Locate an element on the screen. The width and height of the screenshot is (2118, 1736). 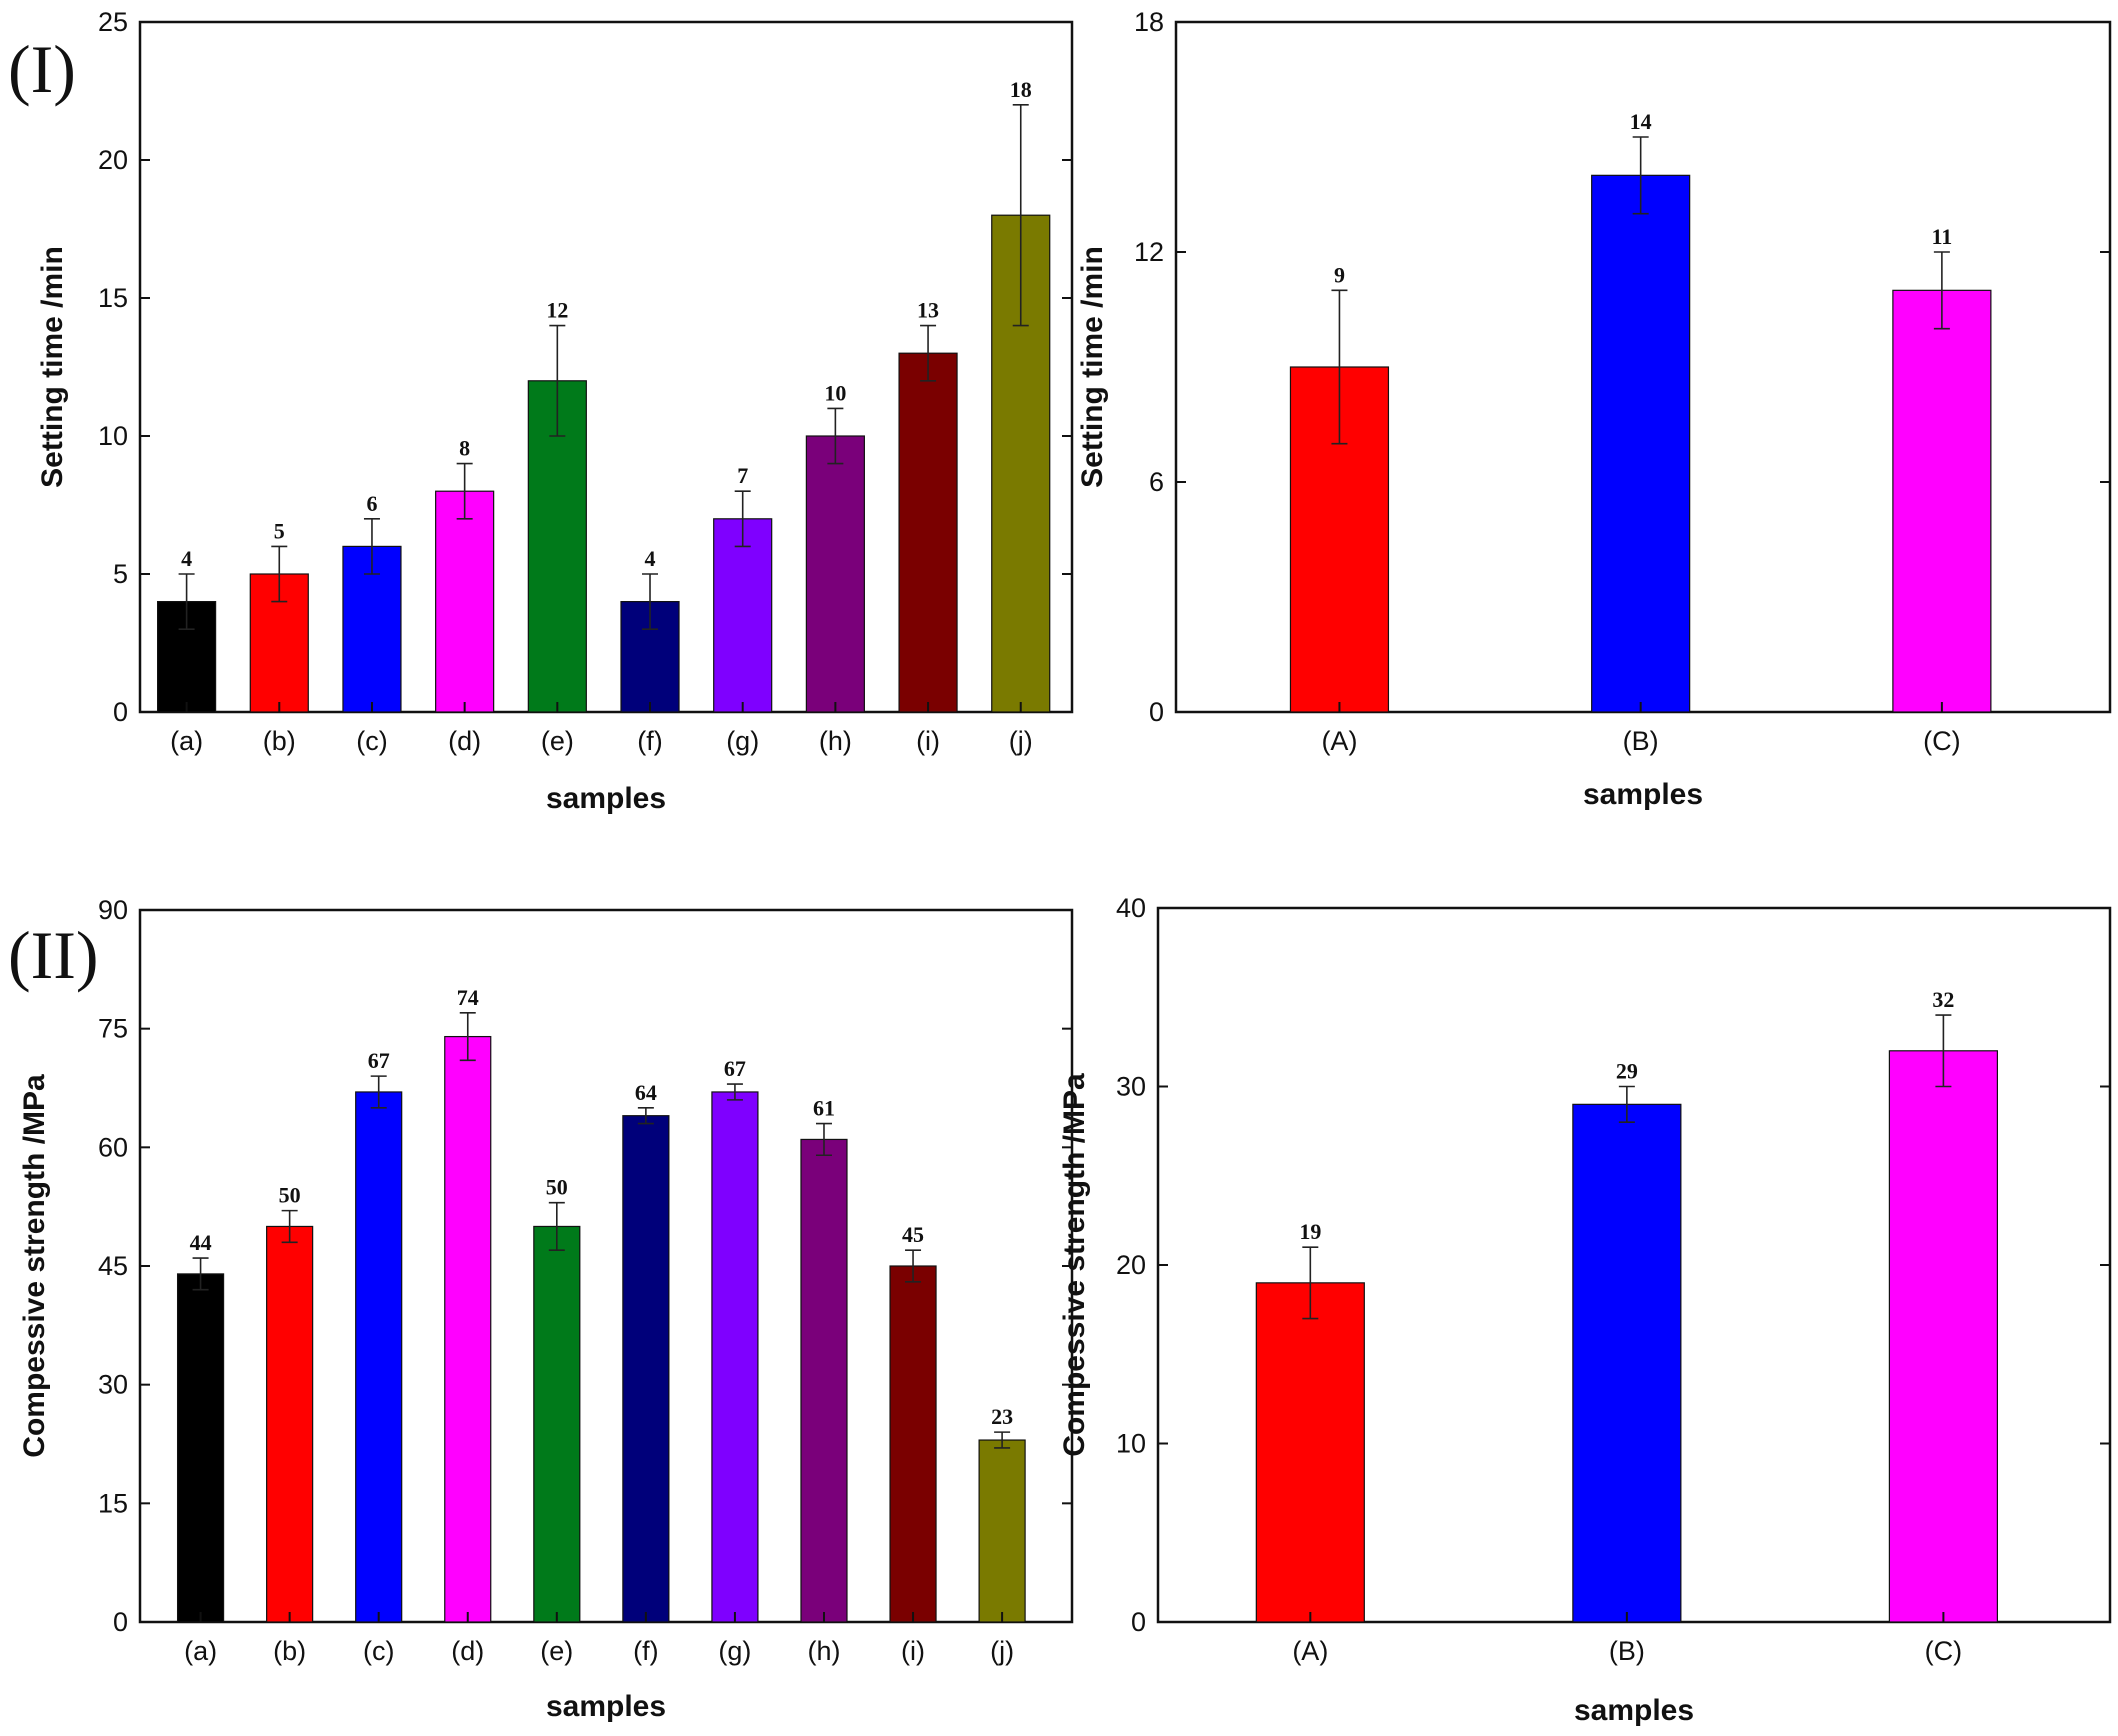
data-label: 6 is located at coordinates (371, 503).